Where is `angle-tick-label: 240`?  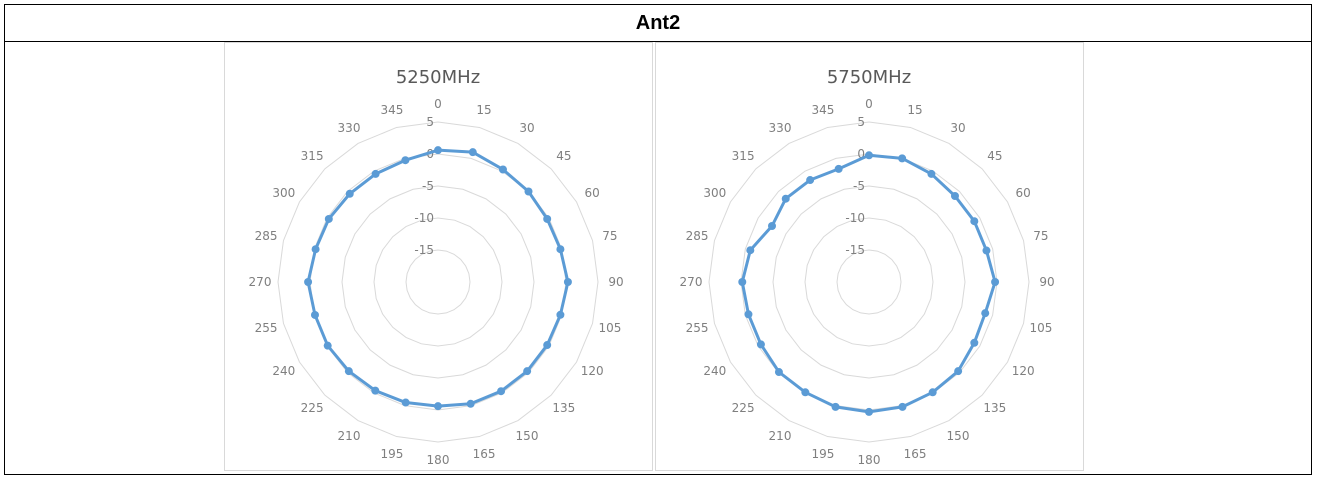 angle-tick-label: 240 is located at coordinates (283, 371).